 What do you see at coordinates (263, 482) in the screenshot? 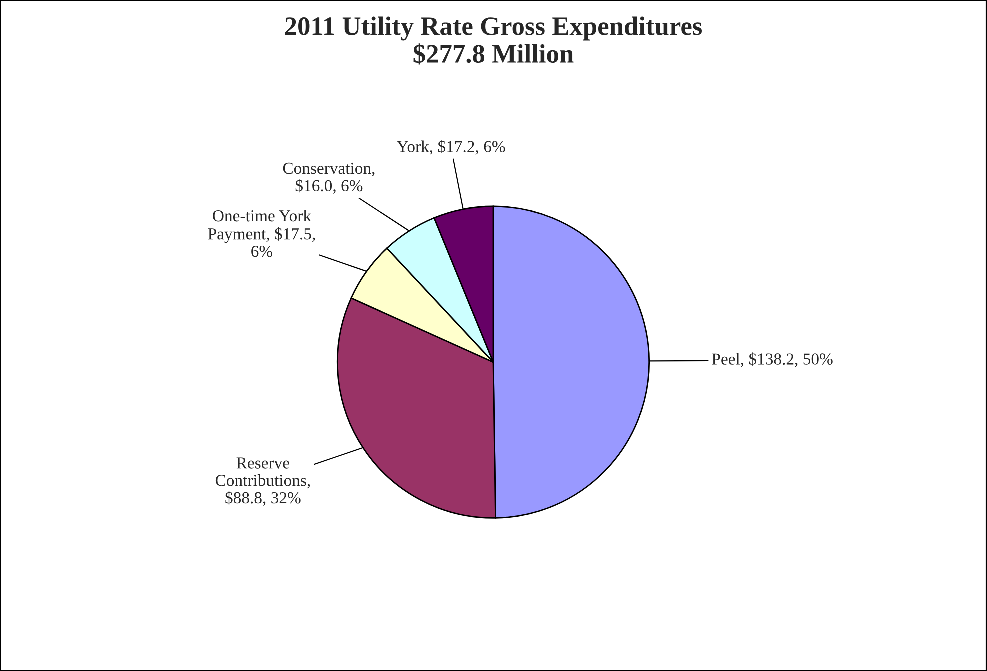
I see `slice-label: Reserve Contributions, $88.8, 32%` at bounding box center [263, 482].